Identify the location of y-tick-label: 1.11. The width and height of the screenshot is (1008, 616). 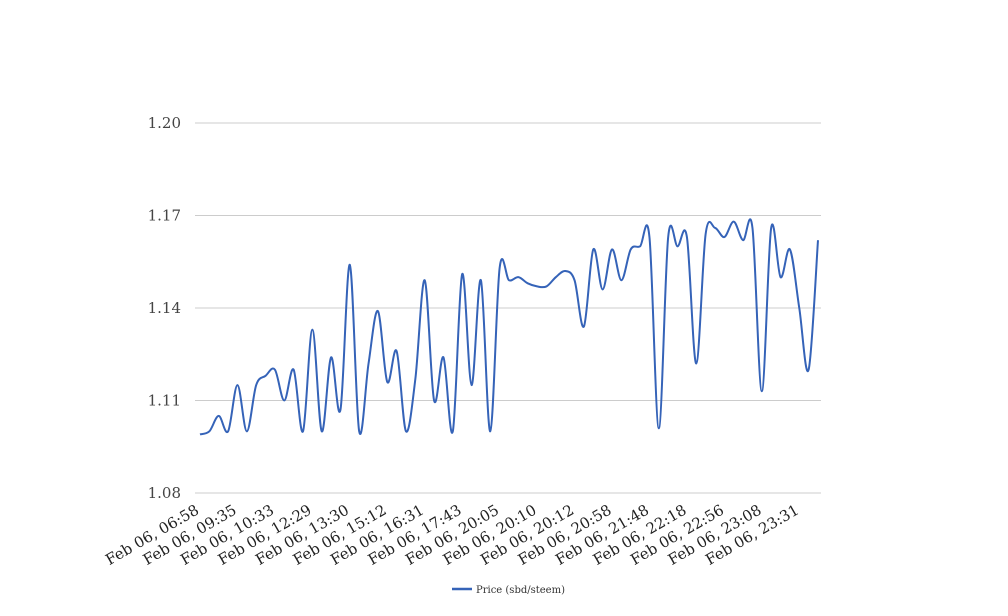
(164, 401).